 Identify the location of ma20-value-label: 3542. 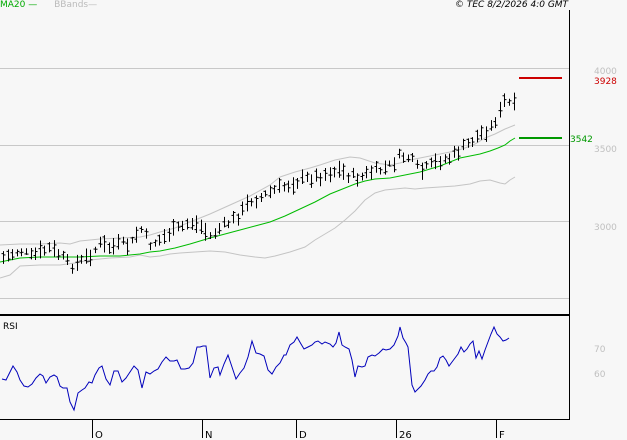
(581, 140).